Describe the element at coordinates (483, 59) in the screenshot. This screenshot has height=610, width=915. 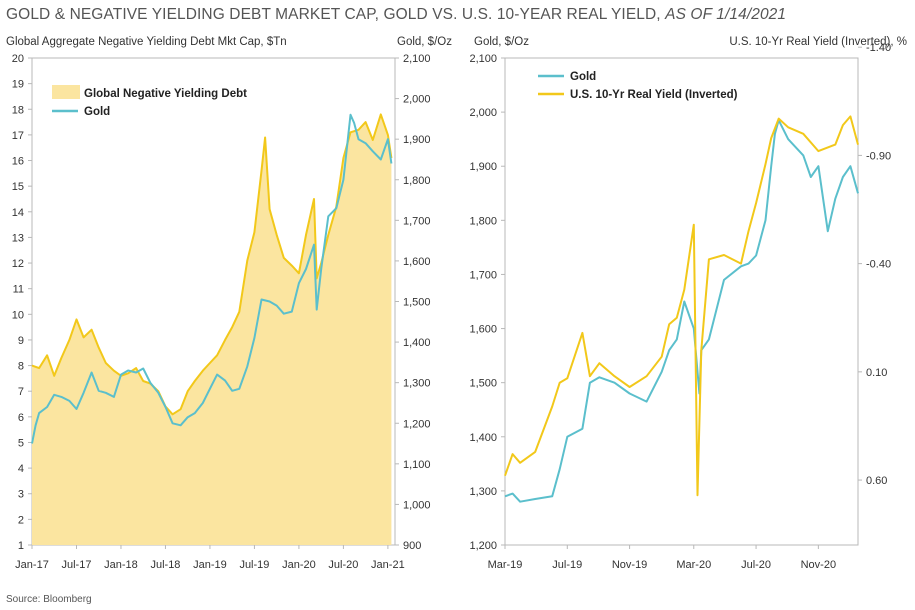
I see `p2-left-tick-label: 2,100` at that location.